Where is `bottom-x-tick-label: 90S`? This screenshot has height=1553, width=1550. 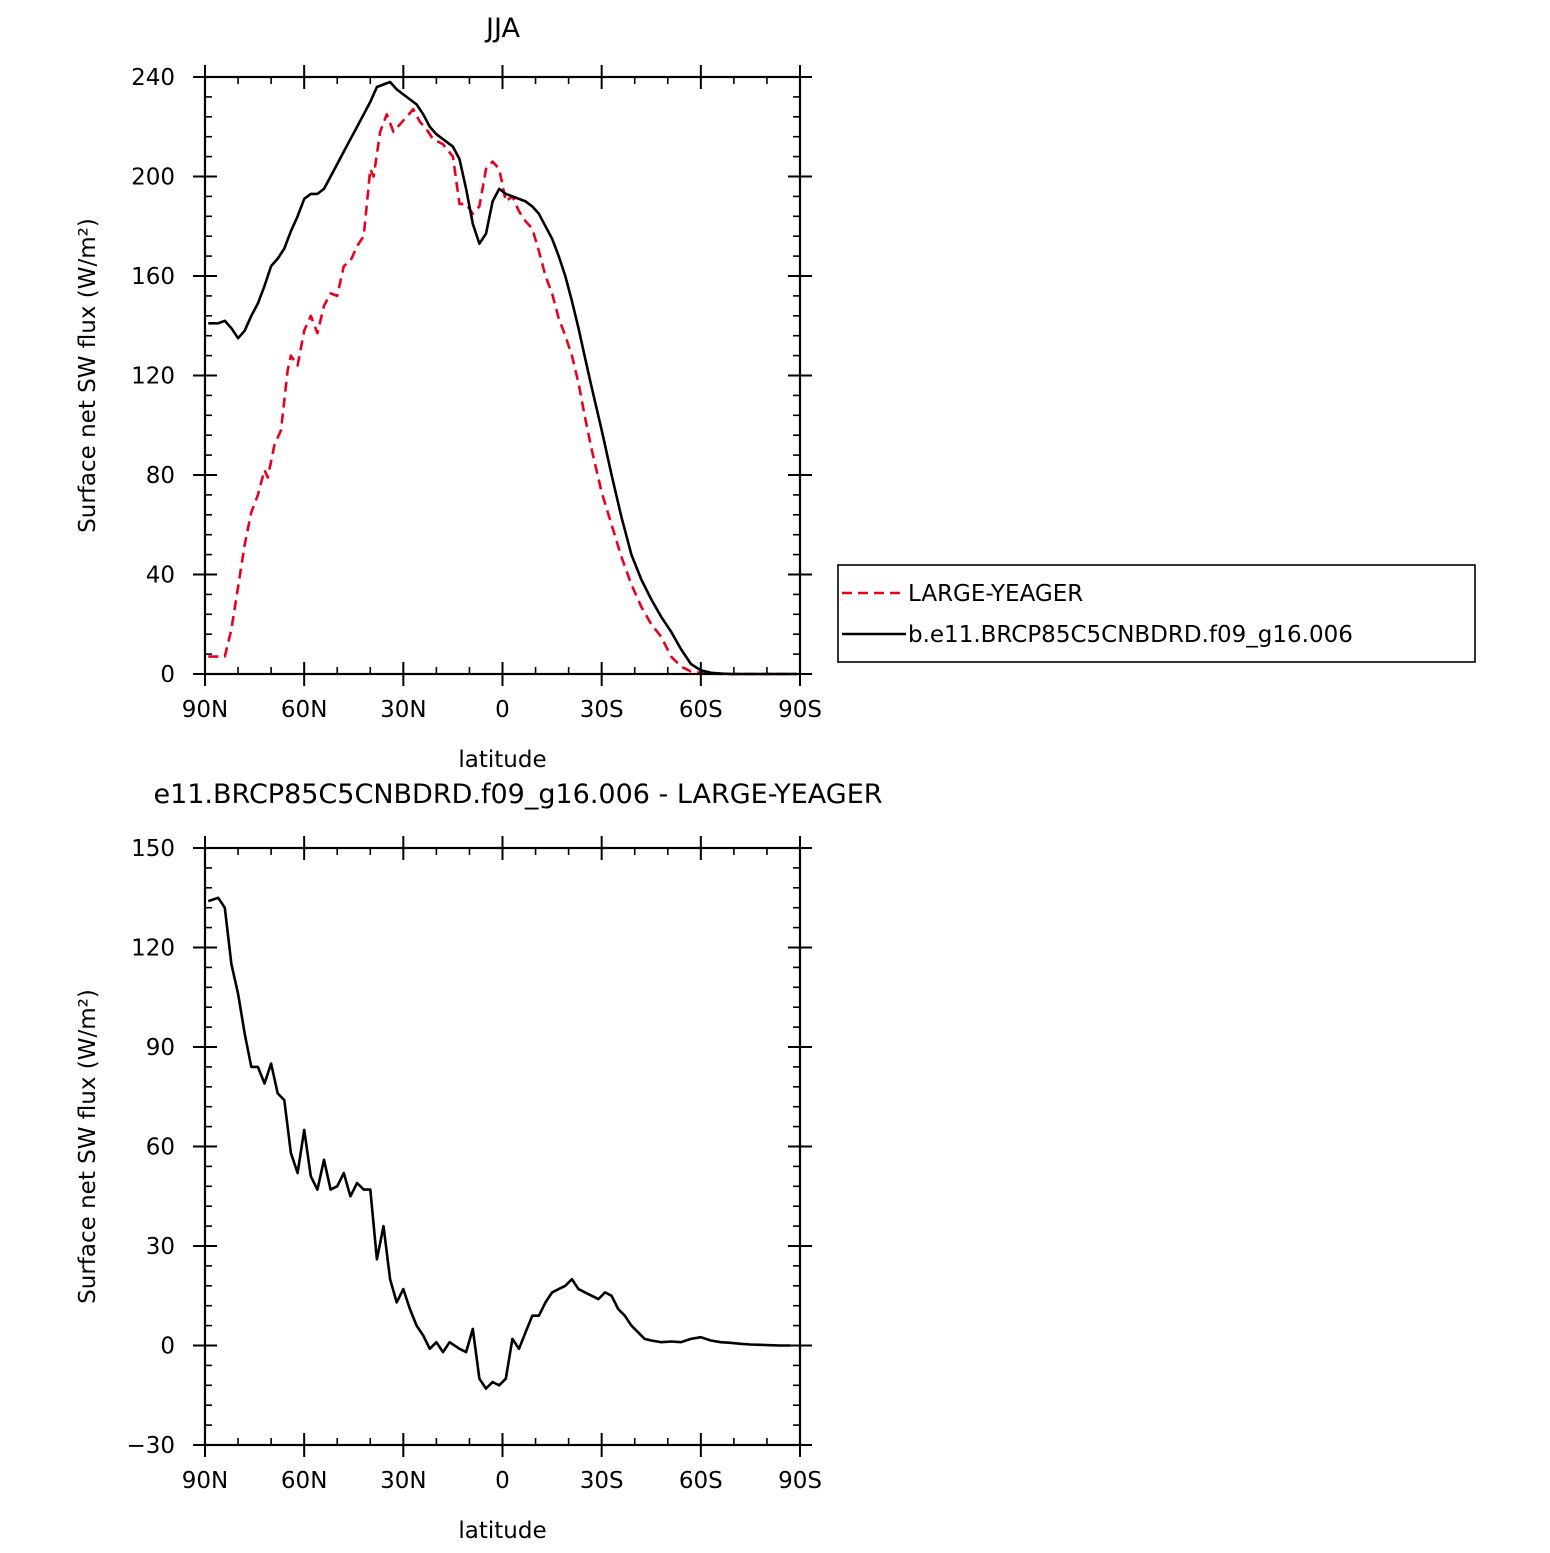 bottom-x-tick-label: 90S is located at coordinates (800, 1481).